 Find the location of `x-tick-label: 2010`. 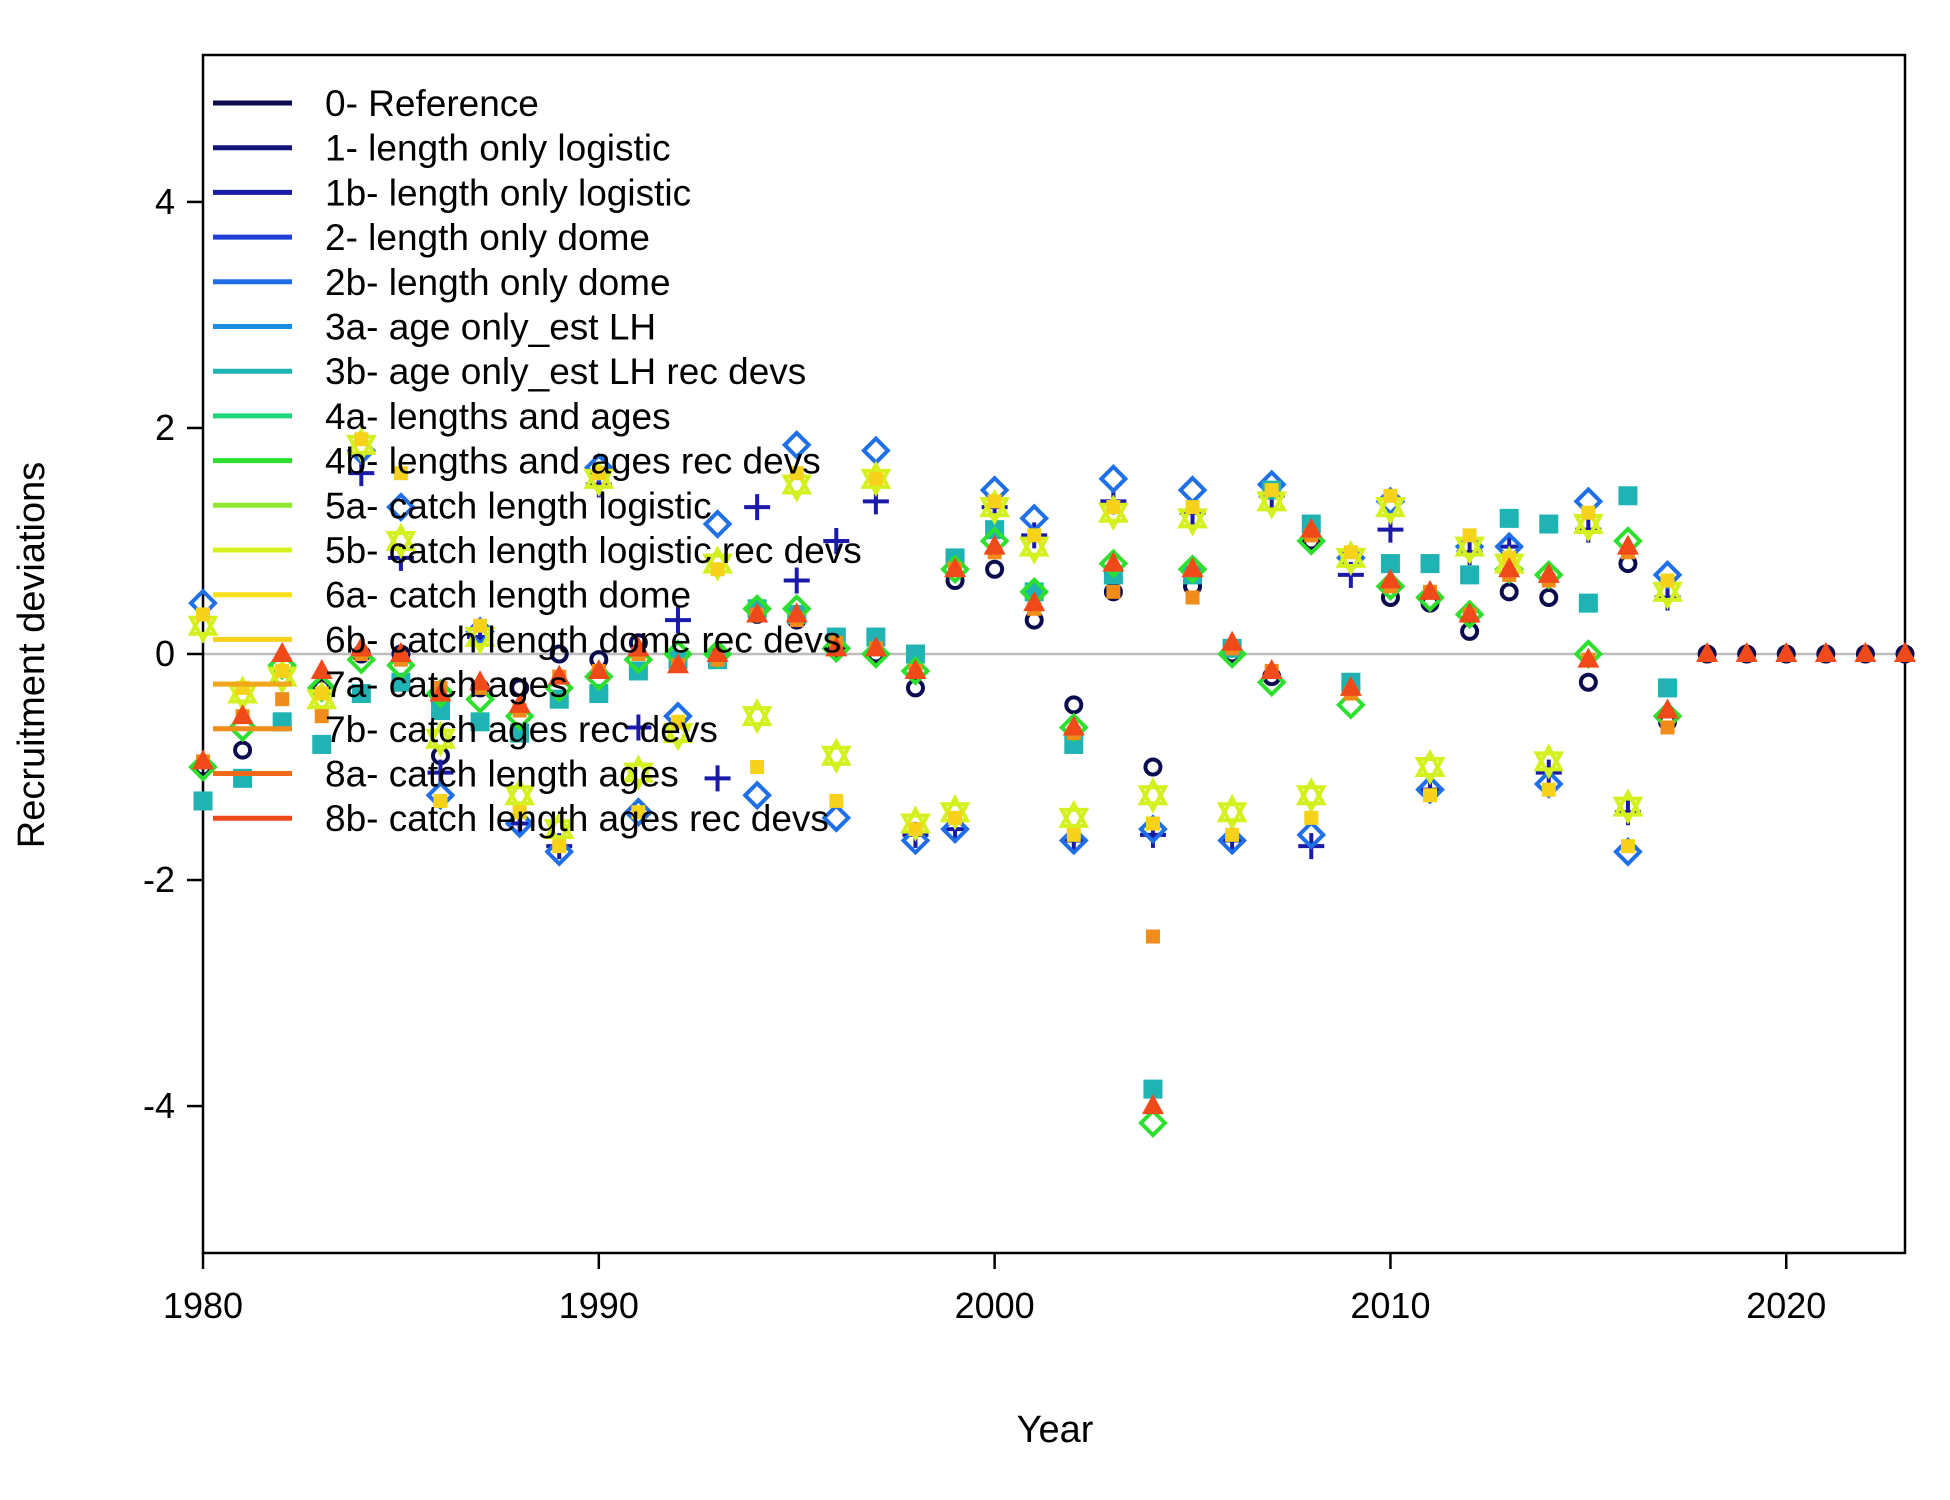

x-tick-label: 2010 is located at coordinates (1390, 1305).